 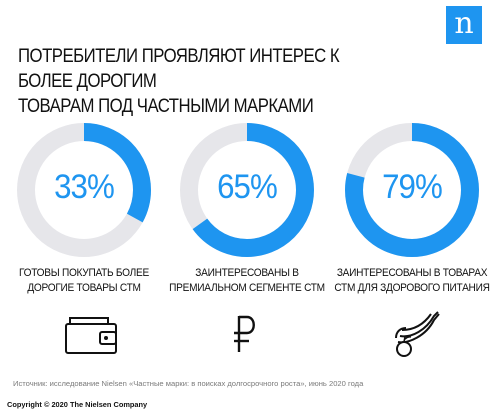 What do you see at coordinates (412, 273) in the screenshot?
I see `caption-line-1: ЗАИНТЕРЕСОВАНЫ В ТОВАРАХ` at bounding box center [412, 273].